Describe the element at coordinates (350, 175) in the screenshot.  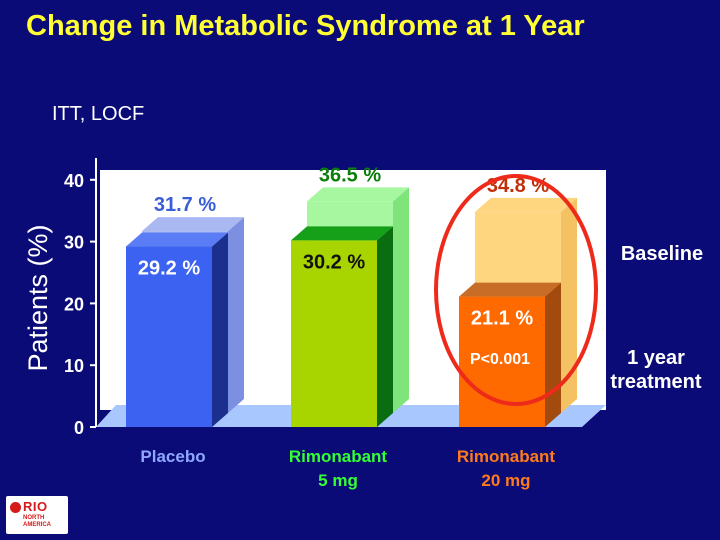
I see `baseline-value-label: 36.5 %` at that location.